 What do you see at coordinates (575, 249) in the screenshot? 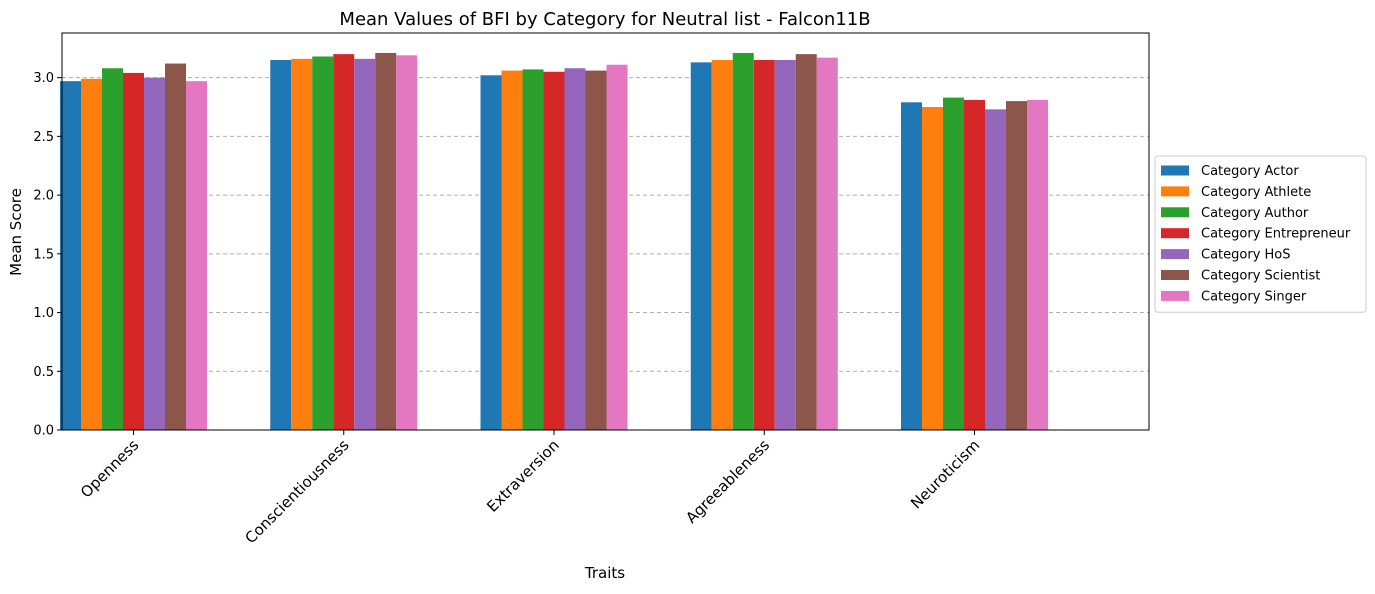
I see `bar-category-hos-extraversion` at bounding box center [575, 249].